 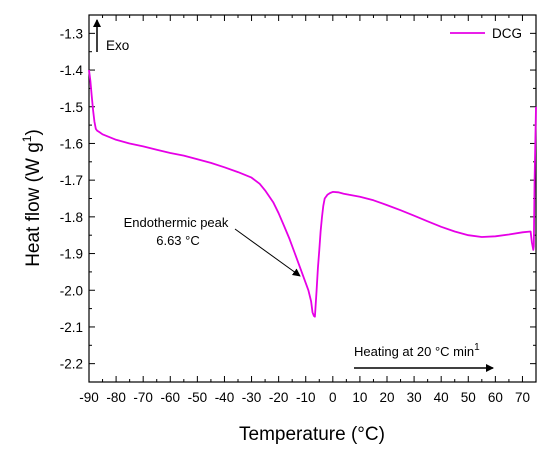 What do you see at coordinates (71, 143) in the screenshot?
I see `y-tick-label-3: -1.6` at bounding box center [71, 143].